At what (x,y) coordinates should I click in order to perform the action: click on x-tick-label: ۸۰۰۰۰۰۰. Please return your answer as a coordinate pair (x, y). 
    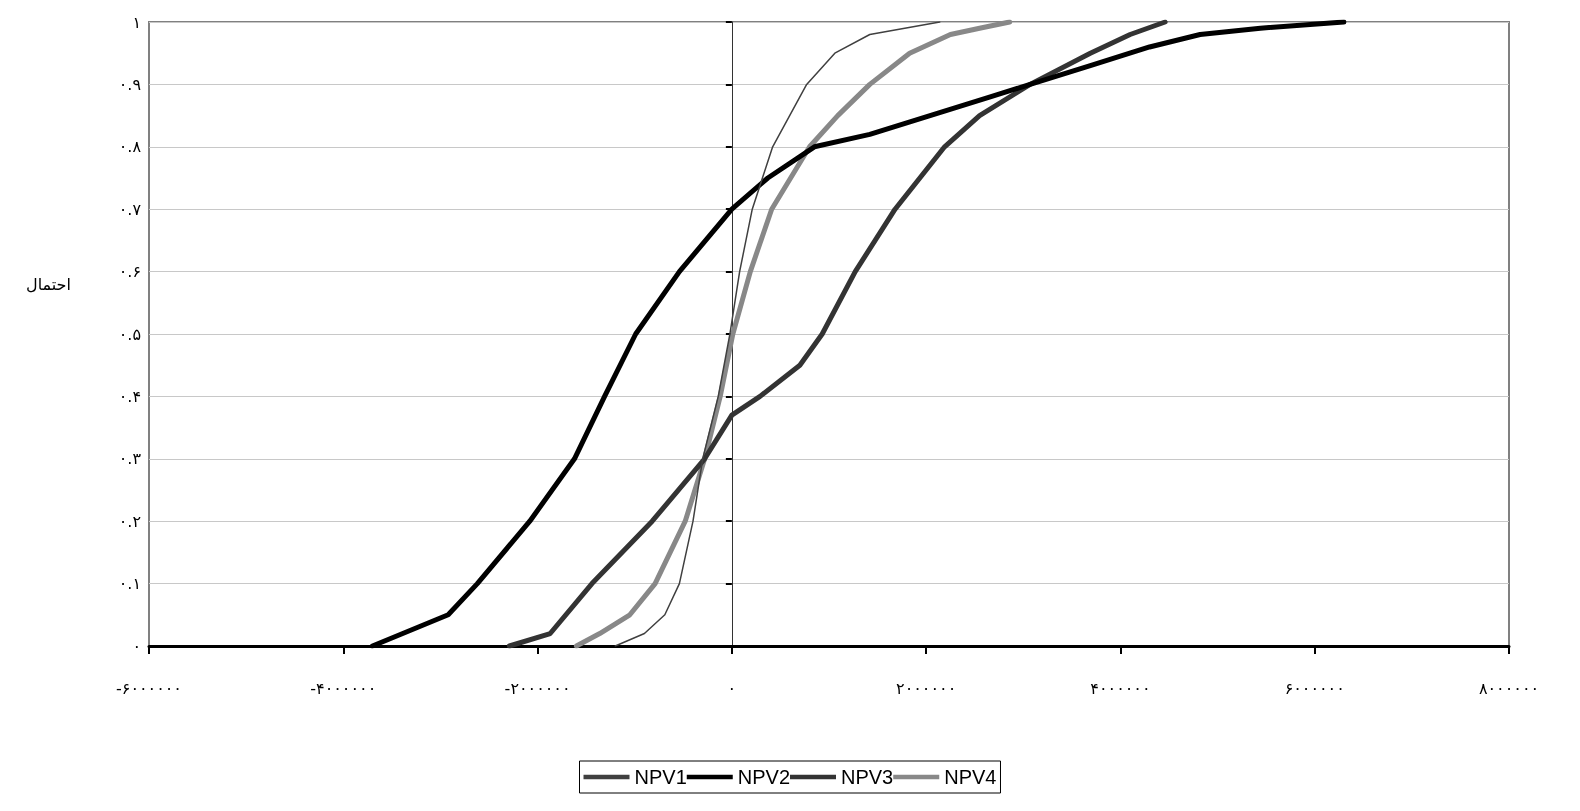
    Looking at the image, I should click on (1509, 688).